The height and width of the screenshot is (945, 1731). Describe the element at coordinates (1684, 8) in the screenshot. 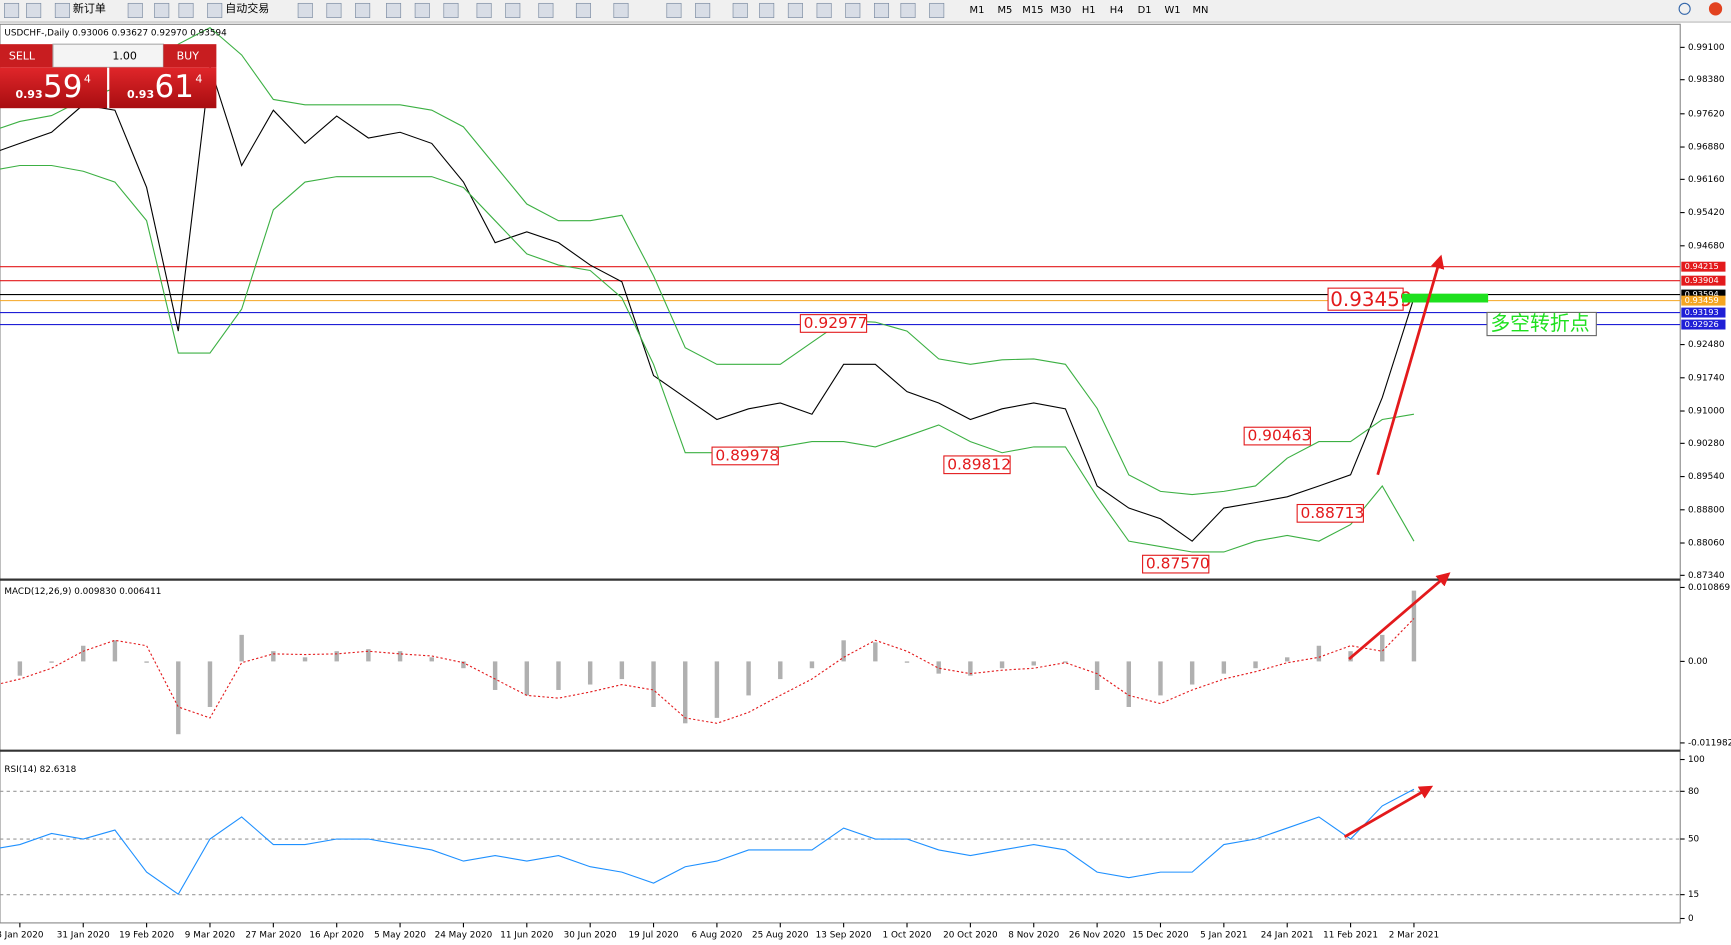

I see `search-icon` at that location.